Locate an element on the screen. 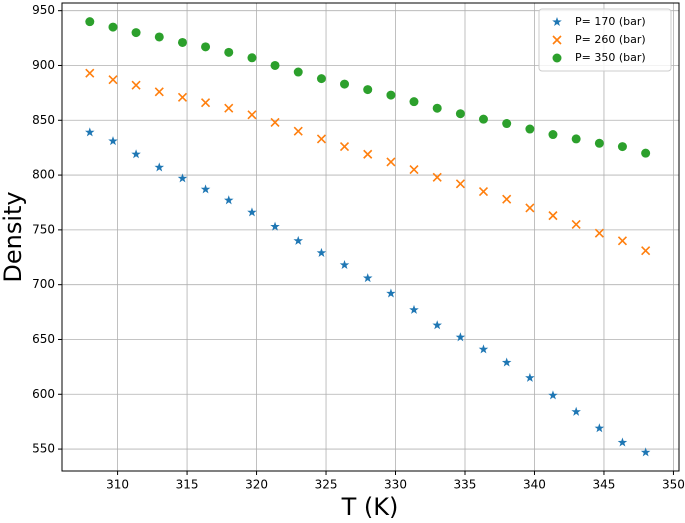 This screenshot has width=685, height=523. x-tick-label: 350 is located at coordinates (673, 485).